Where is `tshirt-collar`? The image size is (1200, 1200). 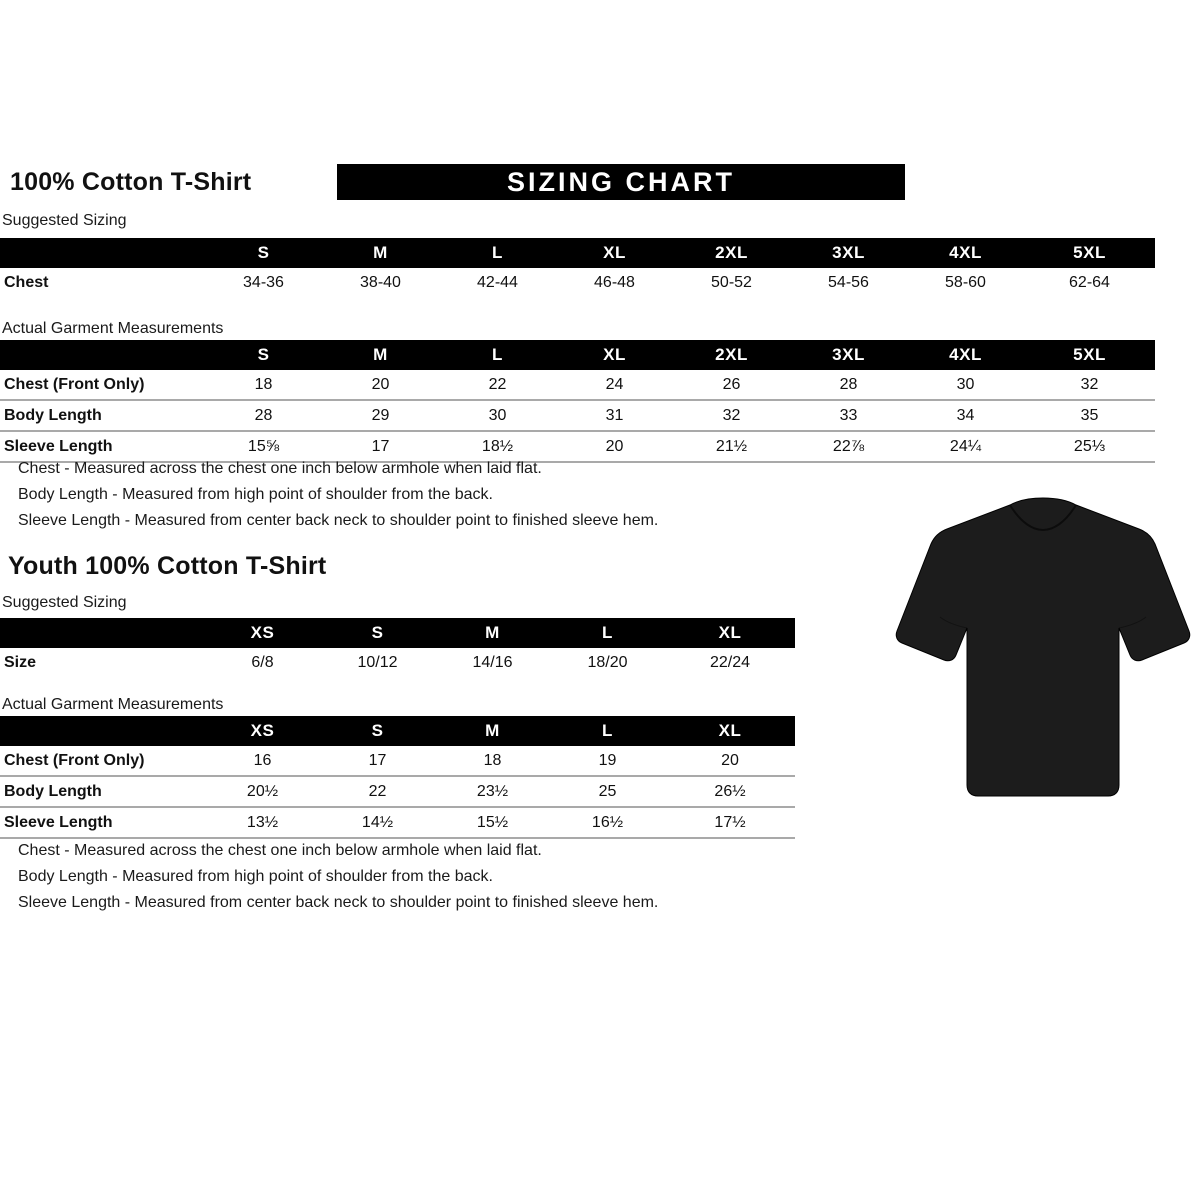
tshirt-collar is located at coordinates (1043, 518).